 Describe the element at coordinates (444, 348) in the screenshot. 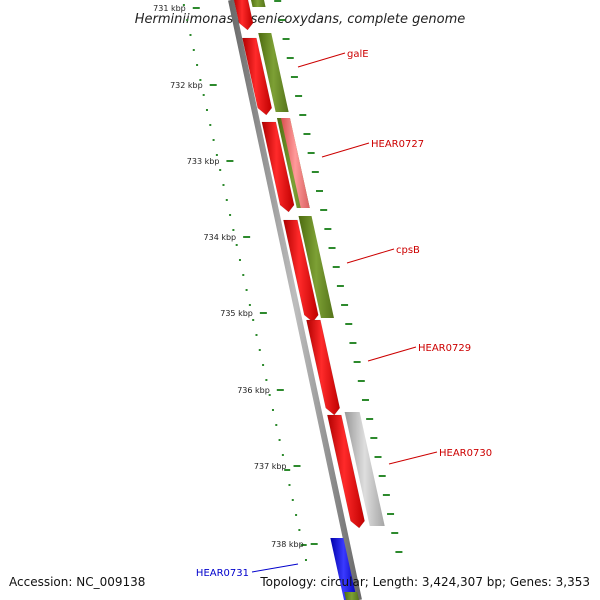

I see `gene-label: HEAR0729` at that location.